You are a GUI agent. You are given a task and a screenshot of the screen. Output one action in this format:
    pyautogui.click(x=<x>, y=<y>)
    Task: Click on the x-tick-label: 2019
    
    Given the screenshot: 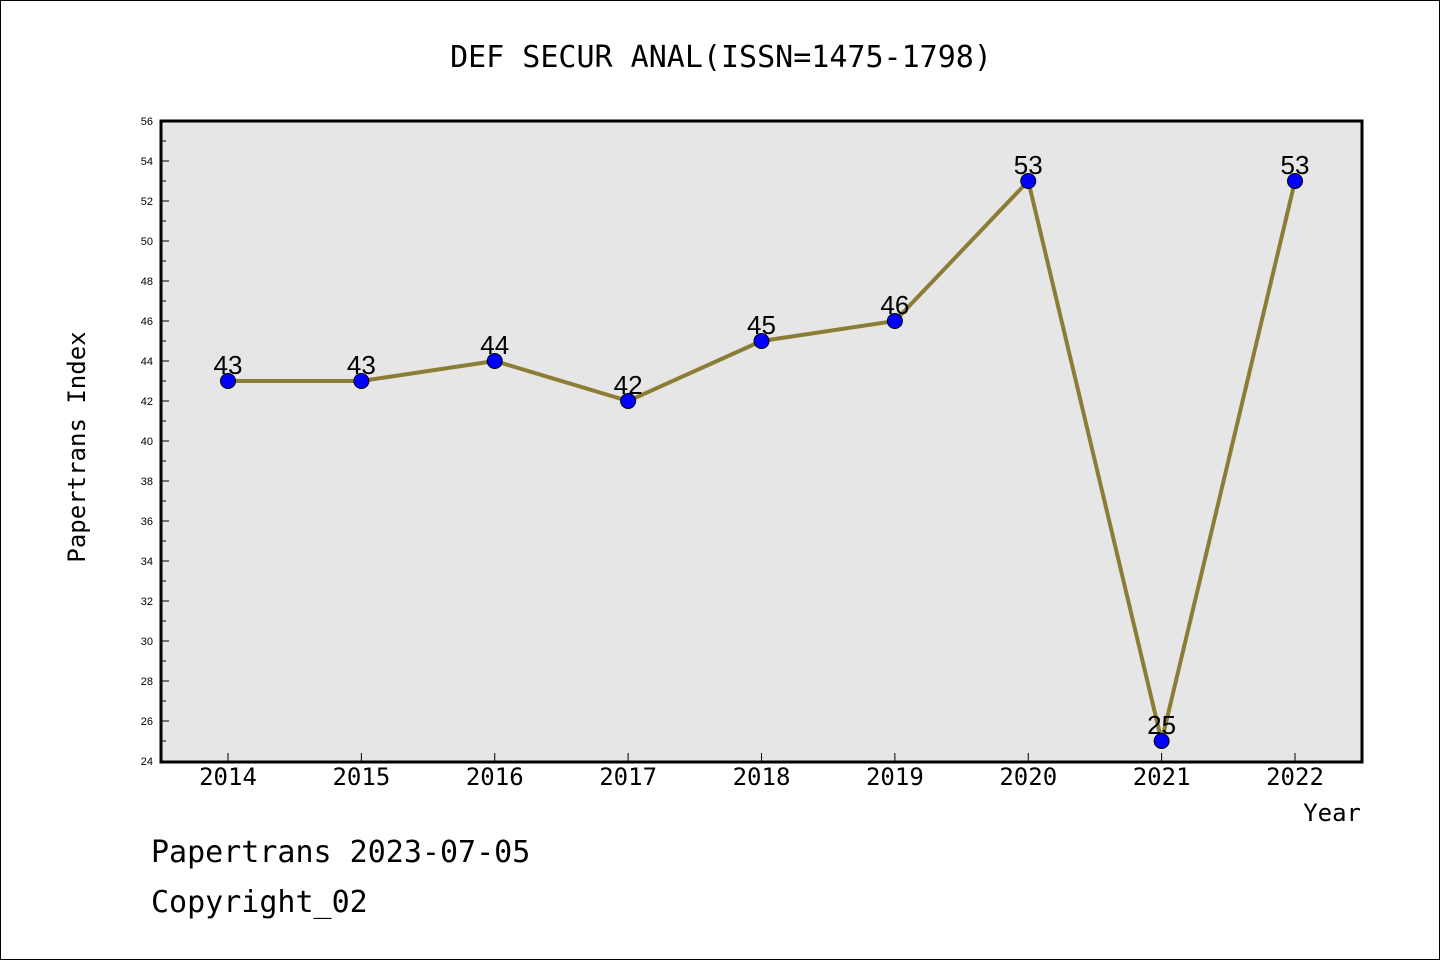 What is the action you would take?
    pyautogui.click(x=895, y=777)
    